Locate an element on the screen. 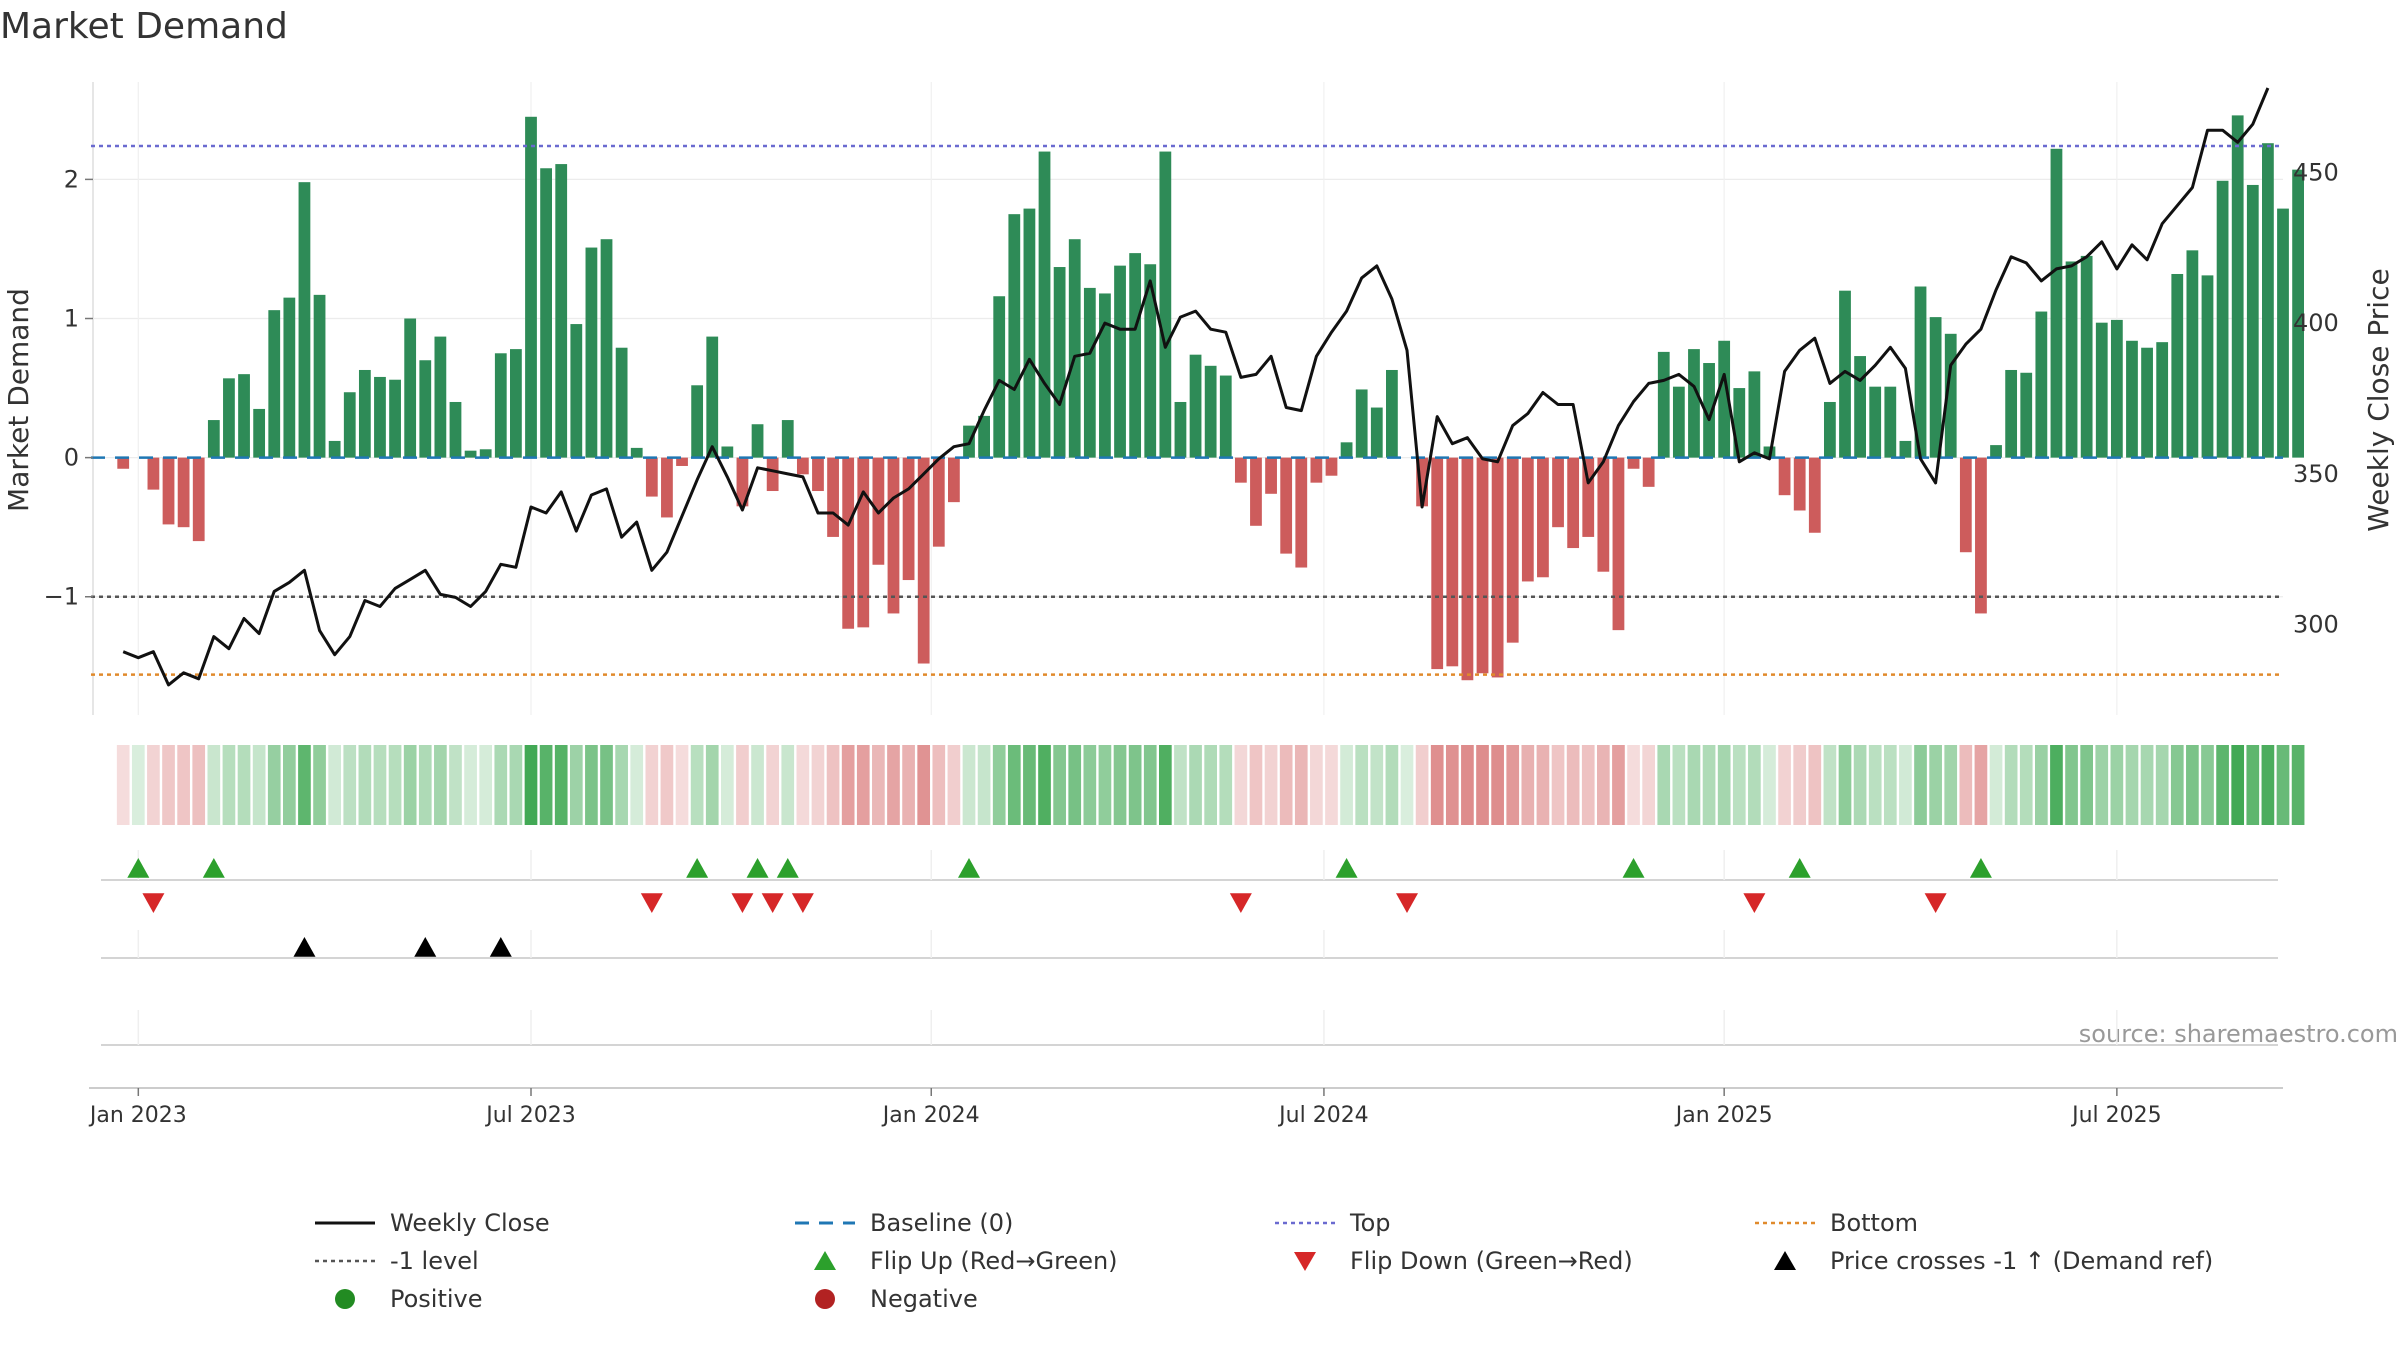  legend-item: Baseline (0) is located at coordinates (901, 1223).